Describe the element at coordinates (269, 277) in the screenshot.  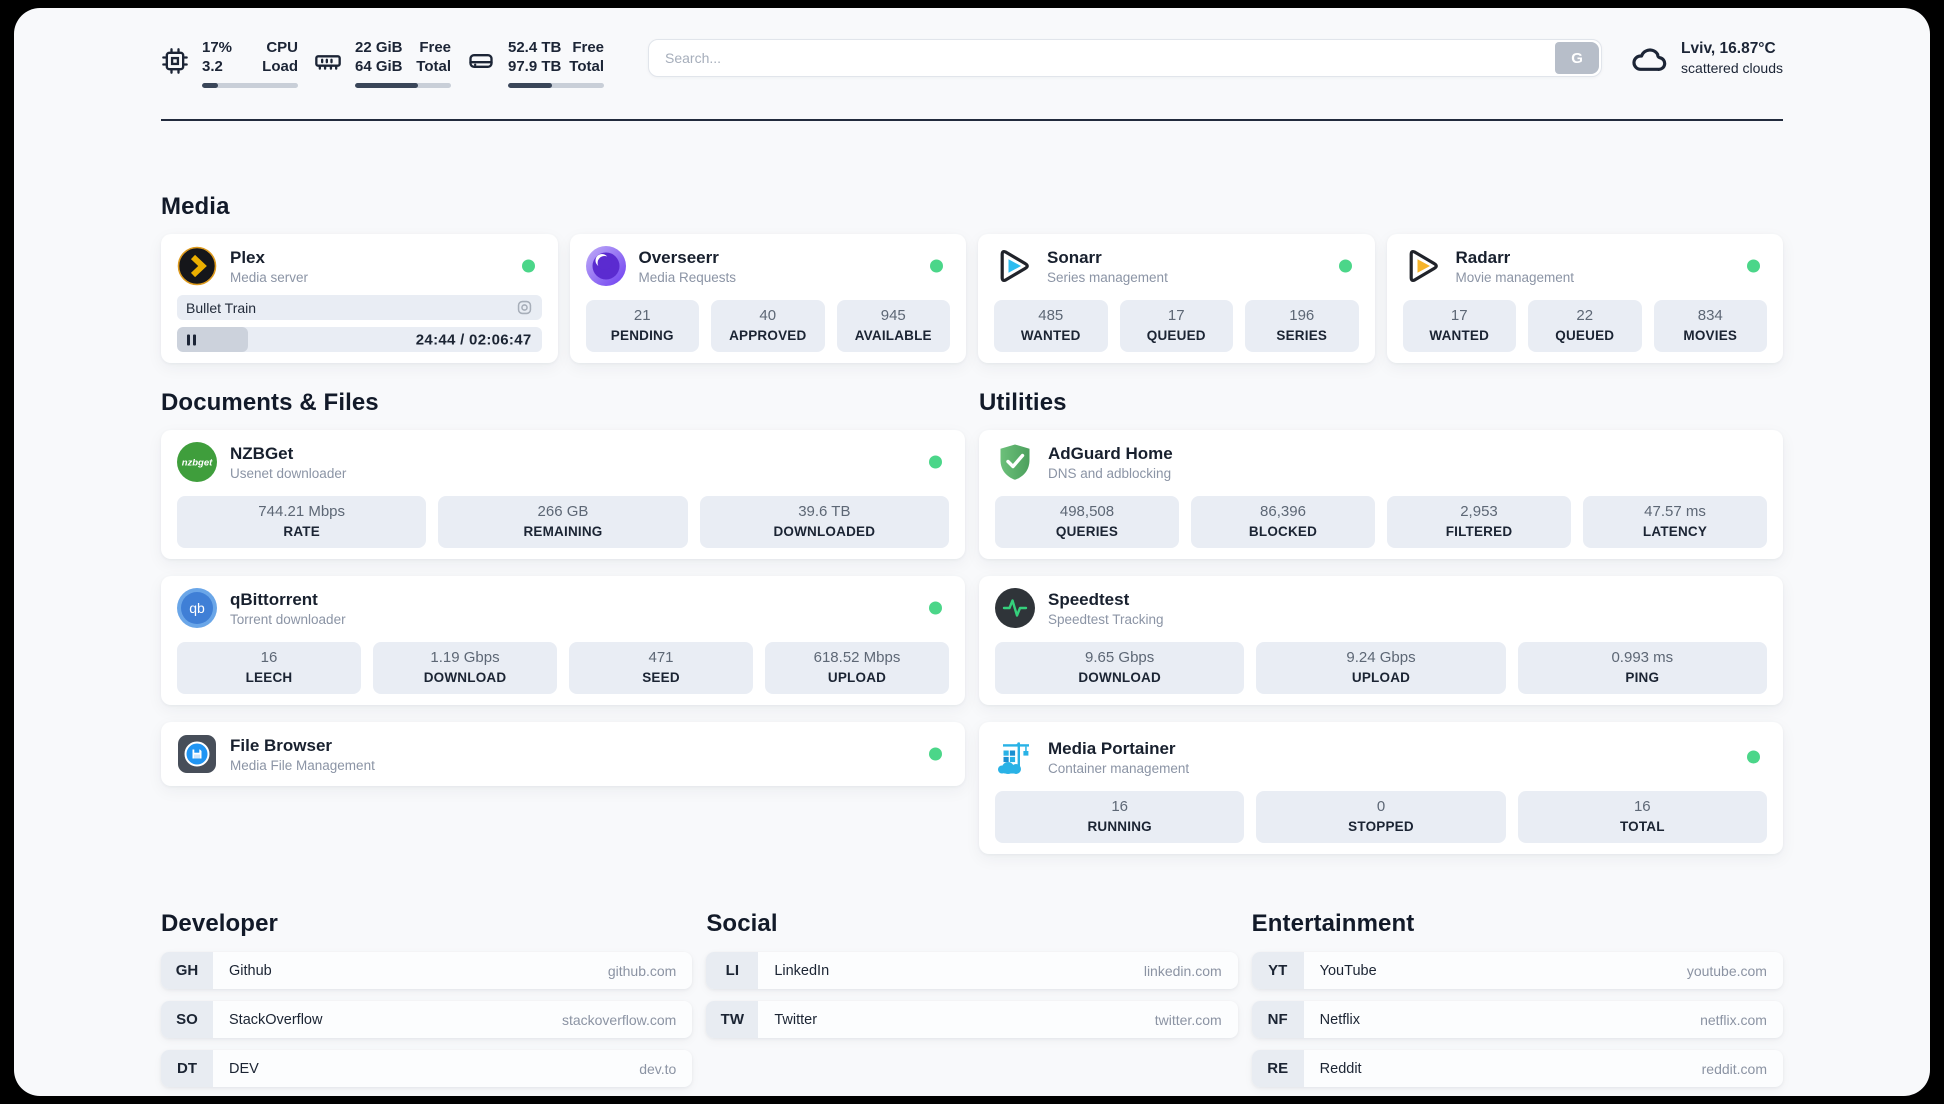
I see `app-desc: Media server` at that location.